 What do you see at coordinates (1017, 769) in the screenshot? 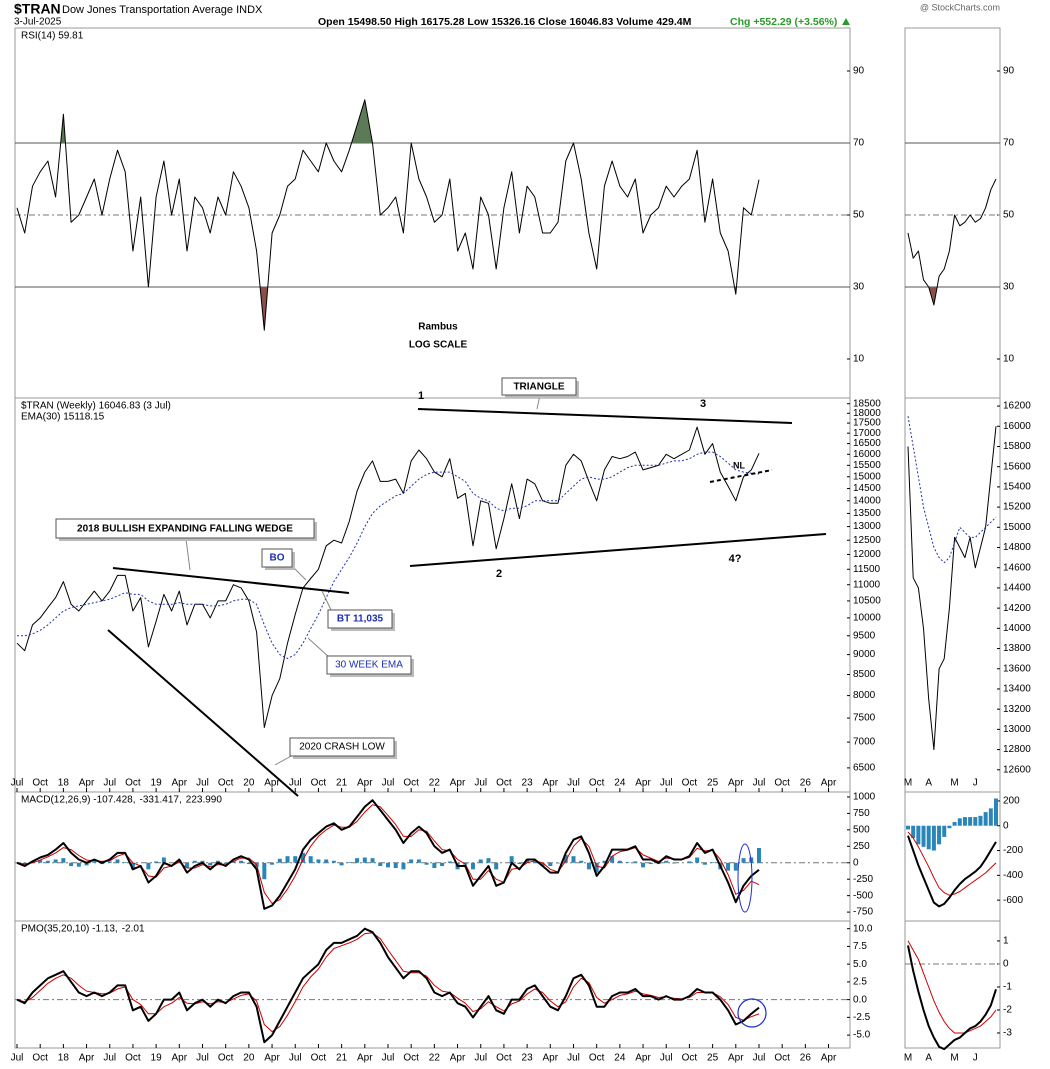
I see `y-tick-label: 12600` at bounding box center [1017, 769].